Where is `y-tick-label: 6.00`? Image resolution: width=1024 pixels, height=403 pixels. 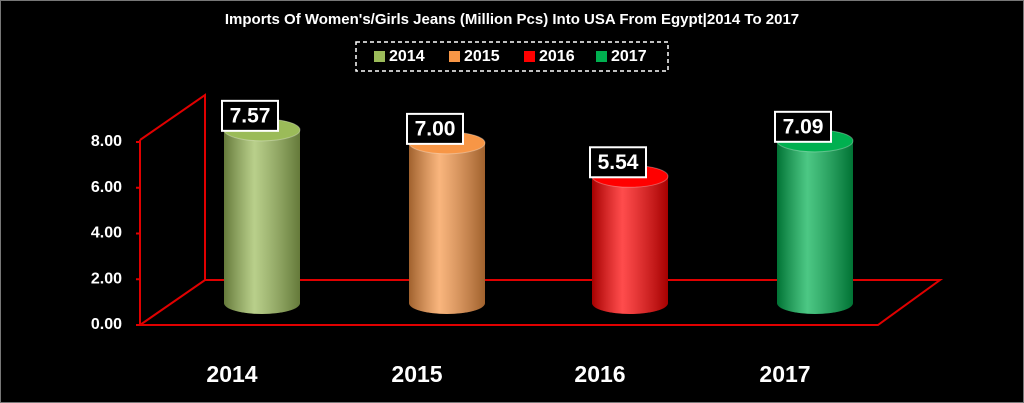 y-tick-label: 6.00 is located at coordinates (106, 187).